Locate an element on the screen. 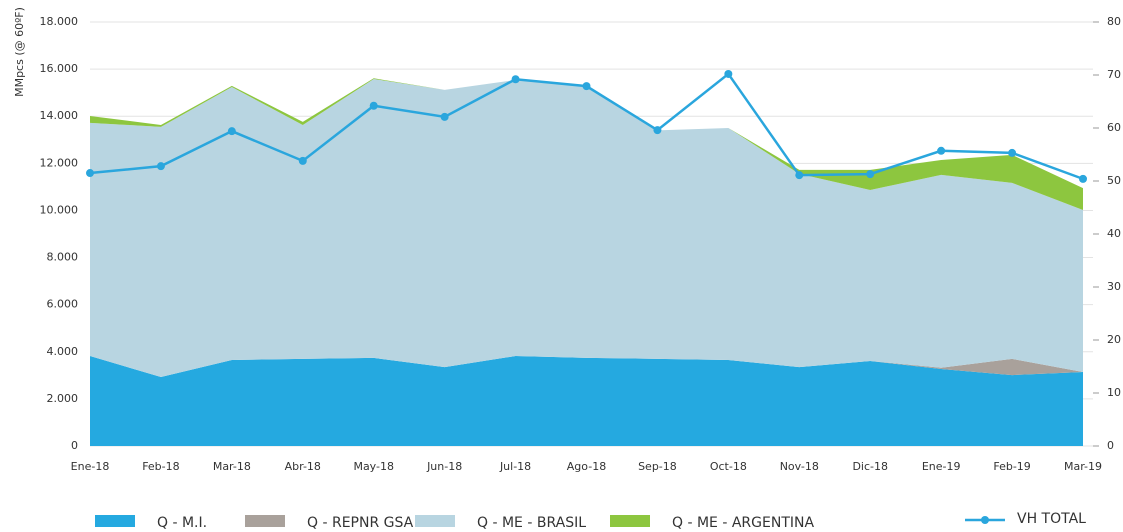 This screenshot has height=532, width=1123. x-tick-label: Ene-19 is located at coordinates (941, 466).